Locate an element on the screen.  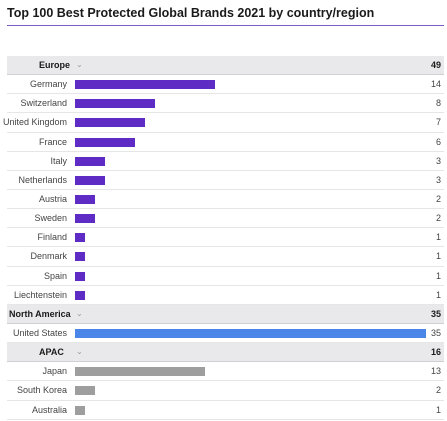
bar-row: United States 35 is located at coordinates (225, 334).